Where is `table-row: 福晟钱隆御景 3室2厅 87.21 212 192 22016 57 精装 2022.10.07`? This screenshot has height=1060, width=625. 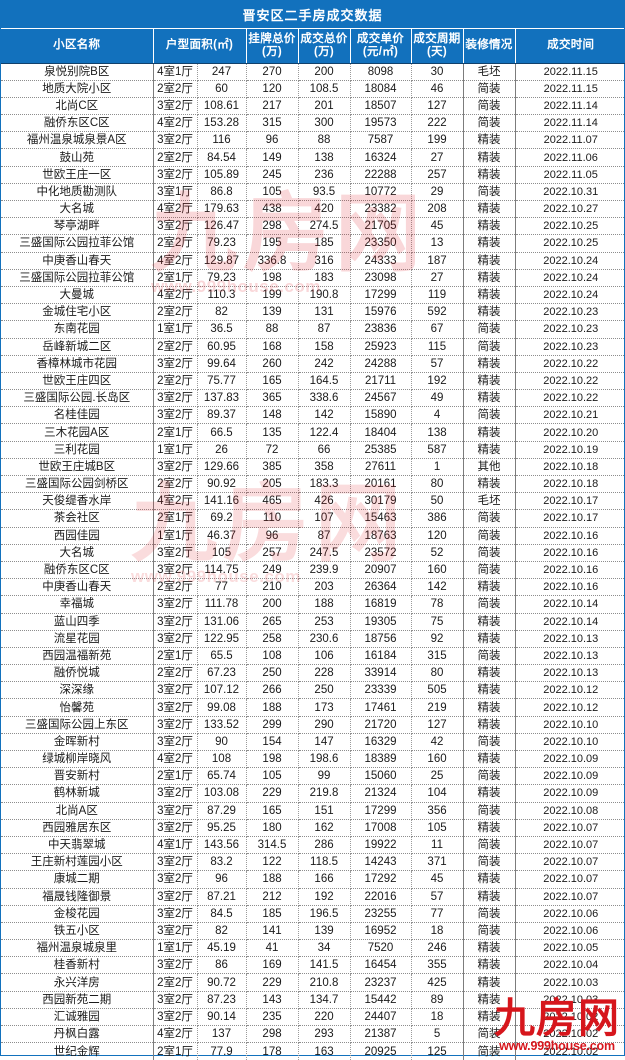
table-row: 福晟钱隆御景 3室2厅 87.21 212 192 22016 57 精装 2022.10.07 is located at coordinates (313, 897).